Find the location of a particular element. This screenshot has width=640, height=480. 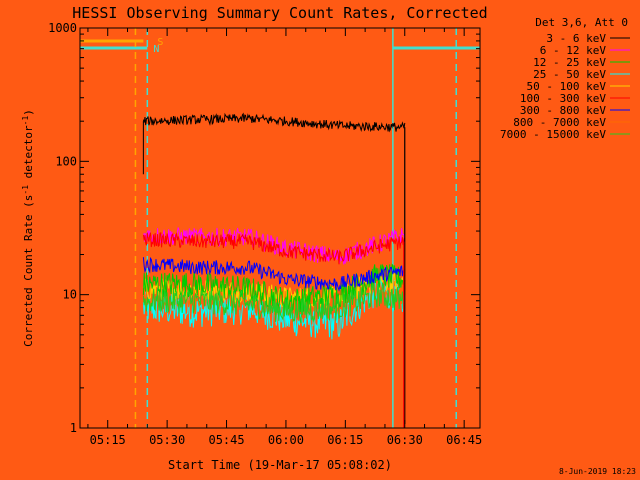

x-tick-label: 06:00 is located at coordinates (286, 440).